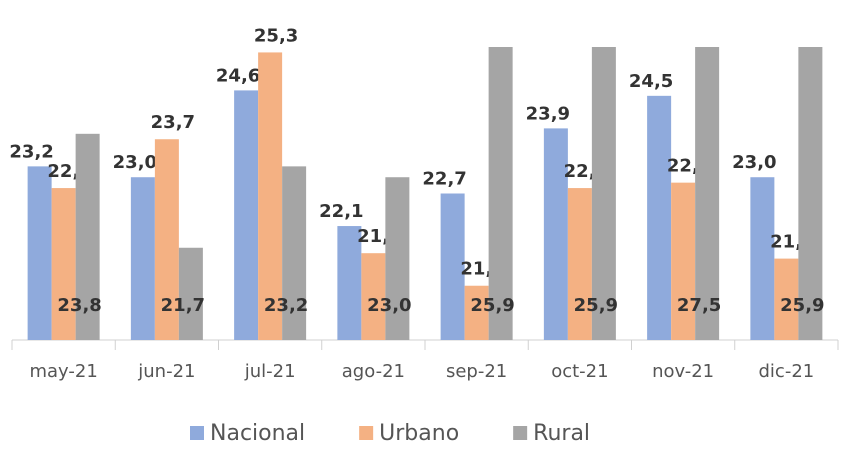  Describe the element at coordinates (257, 433) in the screenshot. I see `legend-label: Nacional` at that location.